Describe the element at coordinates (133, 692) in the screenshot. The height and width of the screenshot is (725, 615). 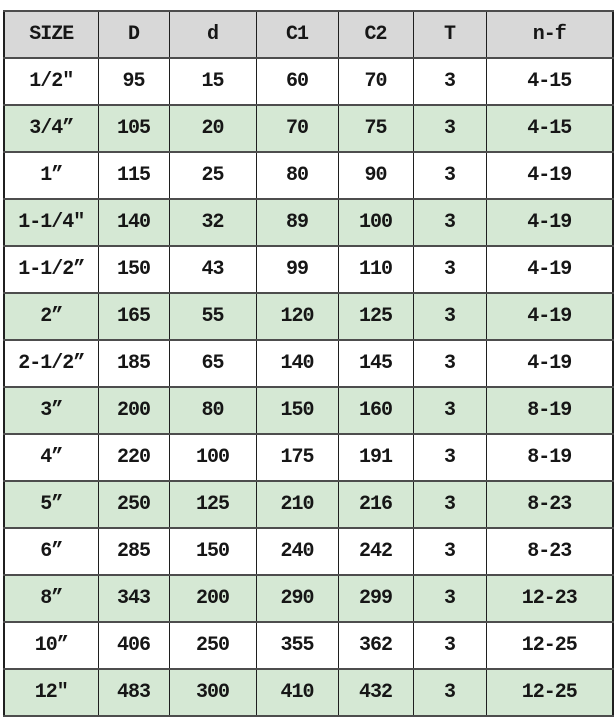
I see `cell-d: 483` at that location.